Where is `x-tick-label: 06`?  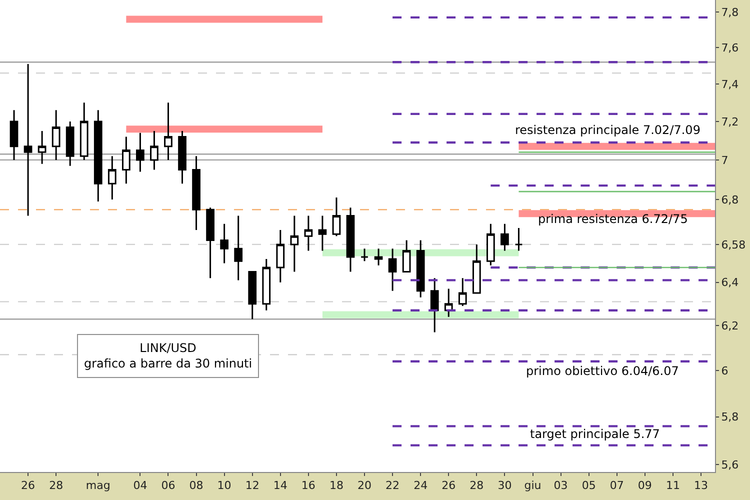 x-tick-label: 06 is located at coordinates (168, 485).